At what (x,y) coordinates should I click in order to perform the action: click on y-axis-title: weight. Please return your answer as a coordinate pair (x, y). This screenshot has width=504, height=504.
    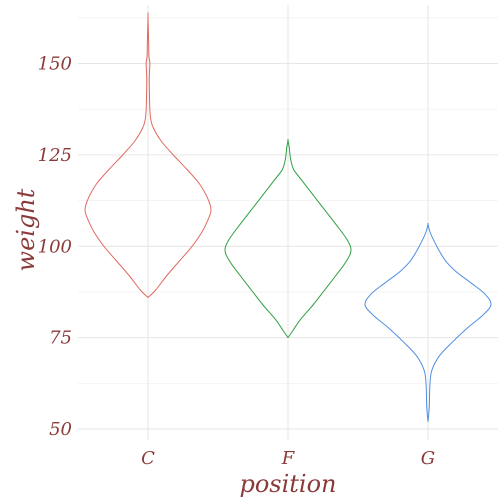
    Looking at the image, I should click on (26, 229).